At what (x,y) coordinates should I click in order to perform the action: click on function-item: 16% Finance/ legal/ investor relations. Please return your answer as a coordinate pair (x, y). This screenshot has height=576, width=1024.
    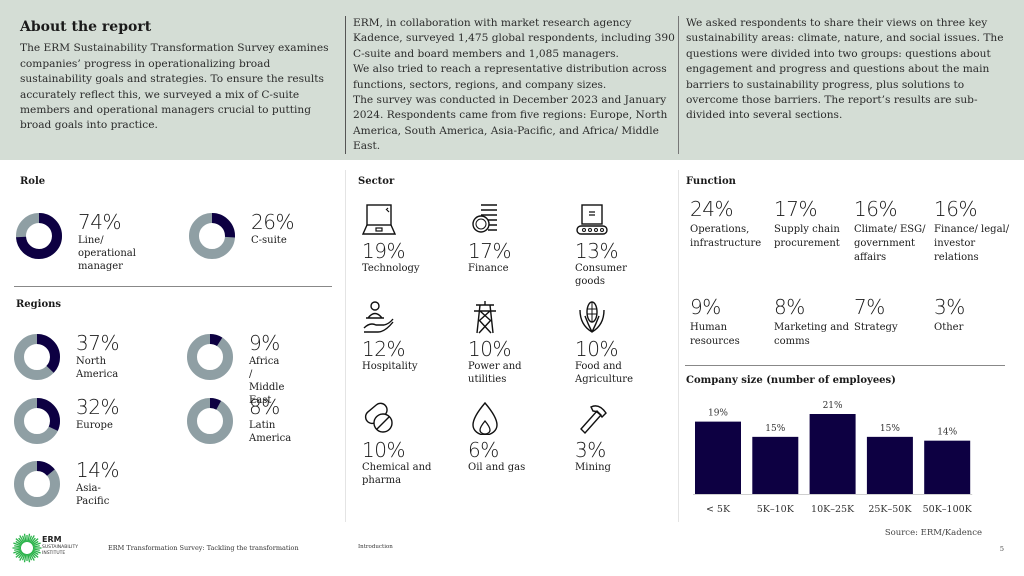
    Looking at the image, I should click on (975, 231).